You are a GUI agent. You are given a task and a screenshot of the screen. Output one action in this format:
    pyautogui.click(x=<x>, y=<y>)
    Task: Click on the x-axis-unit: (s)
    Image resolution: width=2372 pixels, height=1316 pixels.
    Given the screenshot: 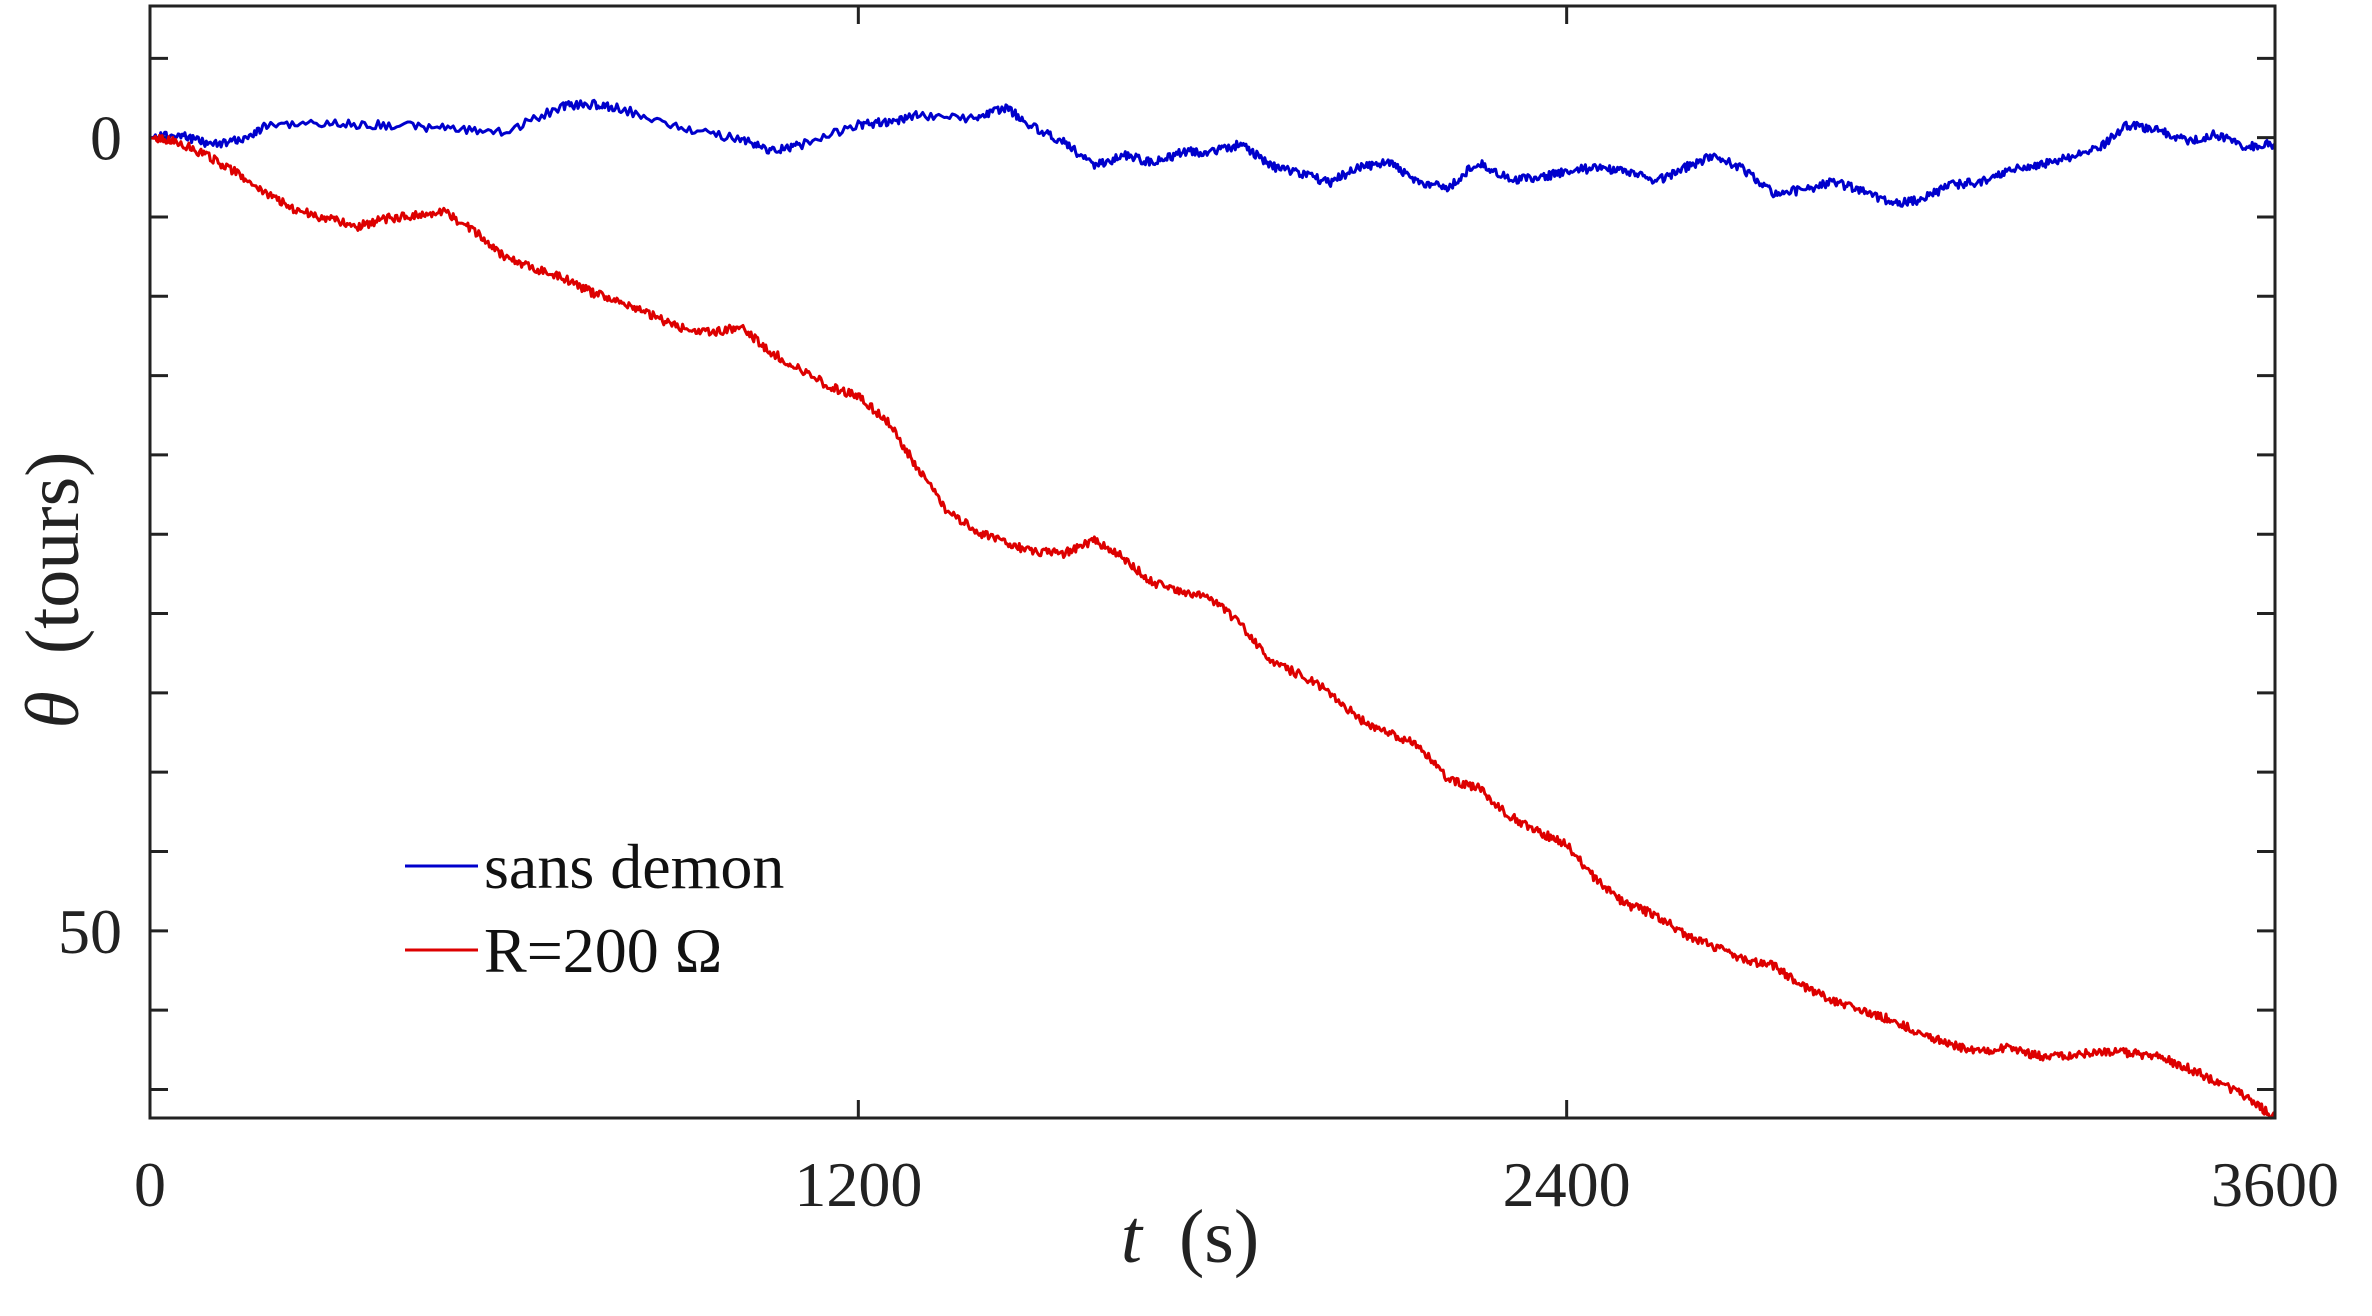 What is the action you would take?
    pyautogui.click(x=1219, y=1237)
    